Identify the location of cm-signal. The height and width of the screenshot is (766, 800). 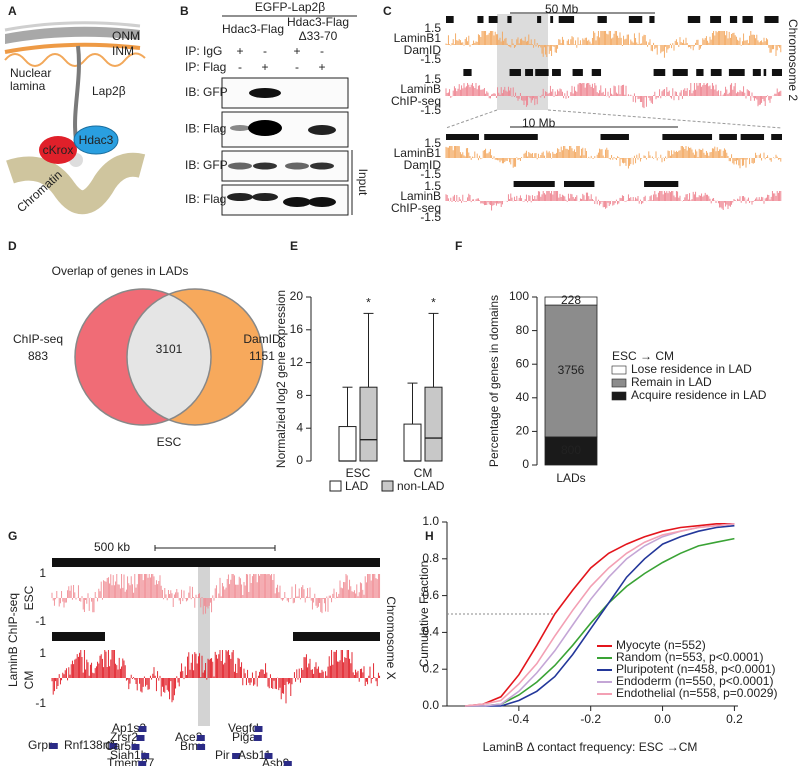
(216, 677).